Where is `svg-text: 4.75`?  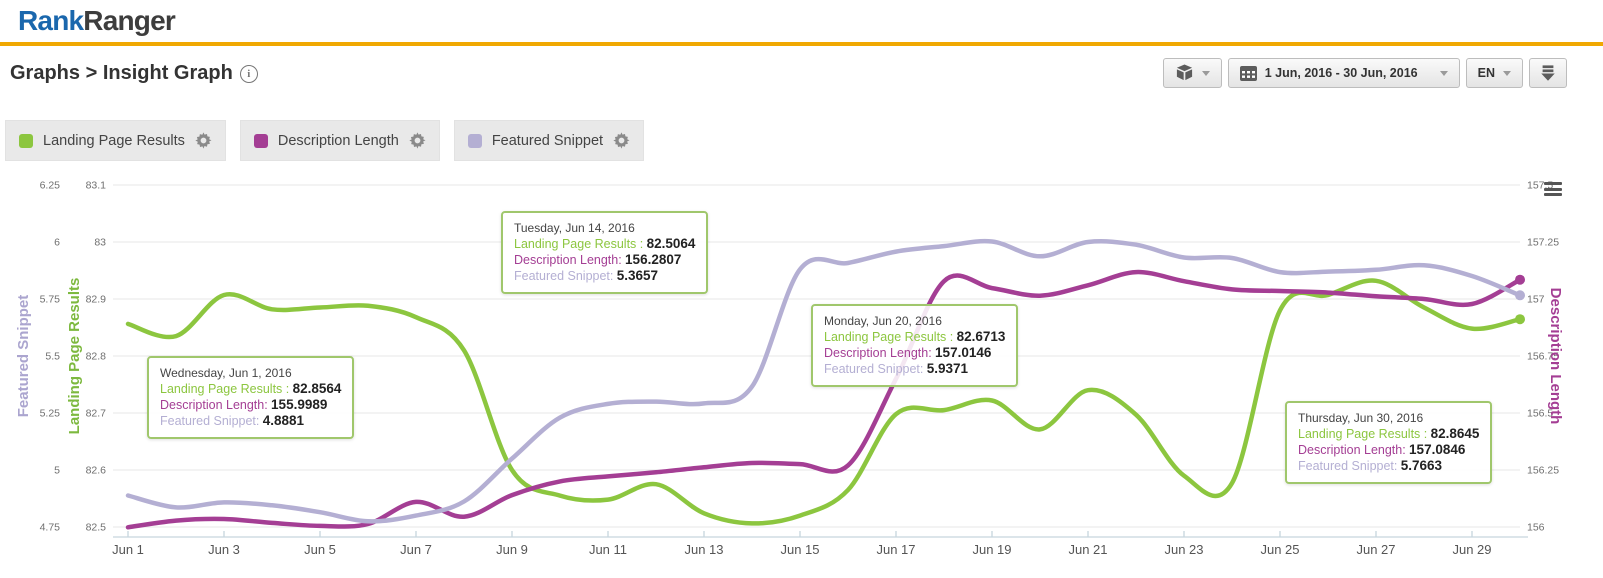 svg-text: 4.75 is located at coordinates (50, 528).